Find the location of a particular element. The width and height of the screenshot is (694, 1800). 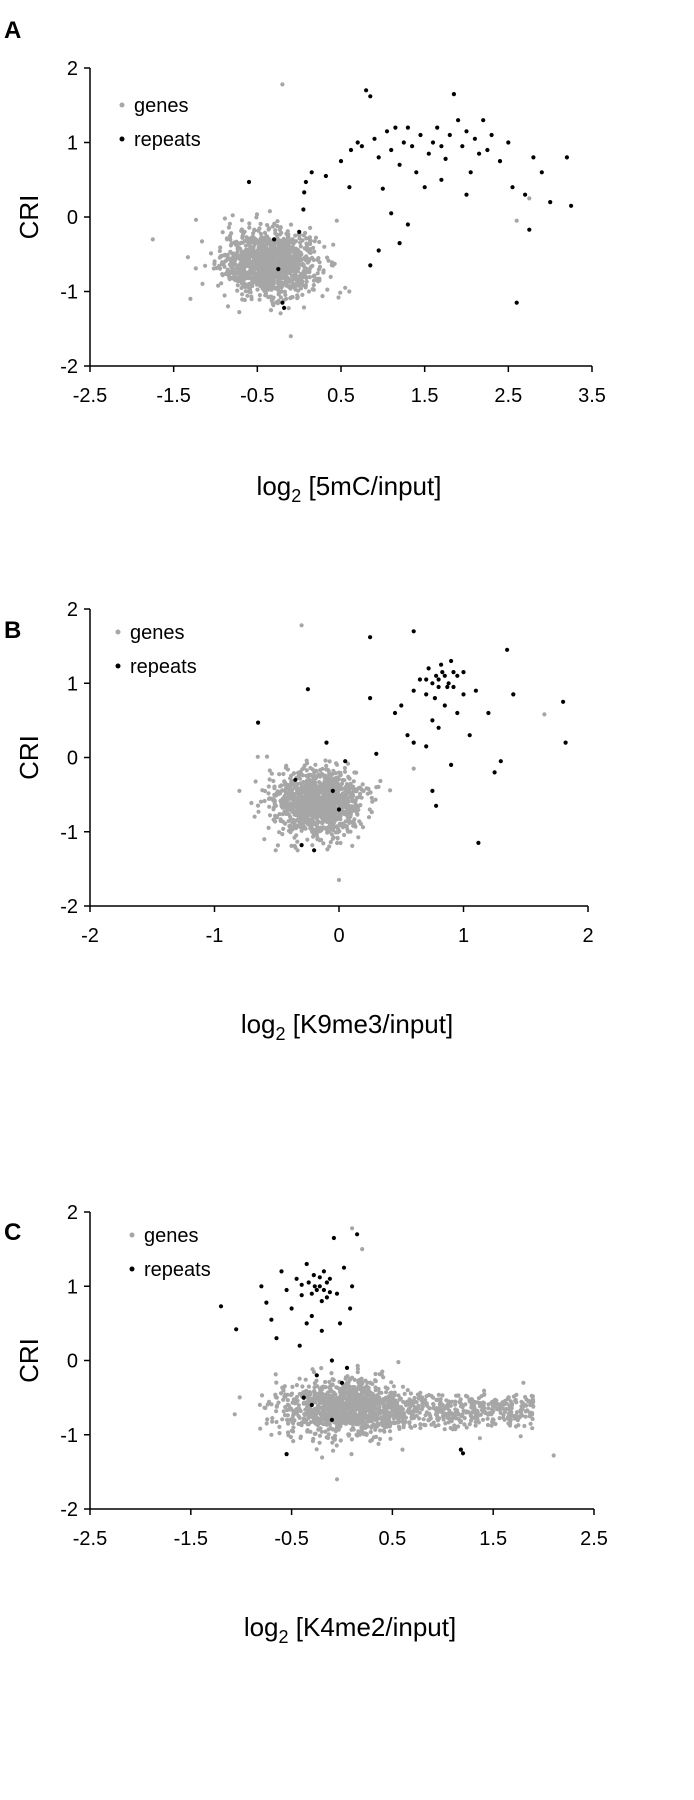

x-axis-label-rest: [5mC/input] is located at coordinates (371, 486).